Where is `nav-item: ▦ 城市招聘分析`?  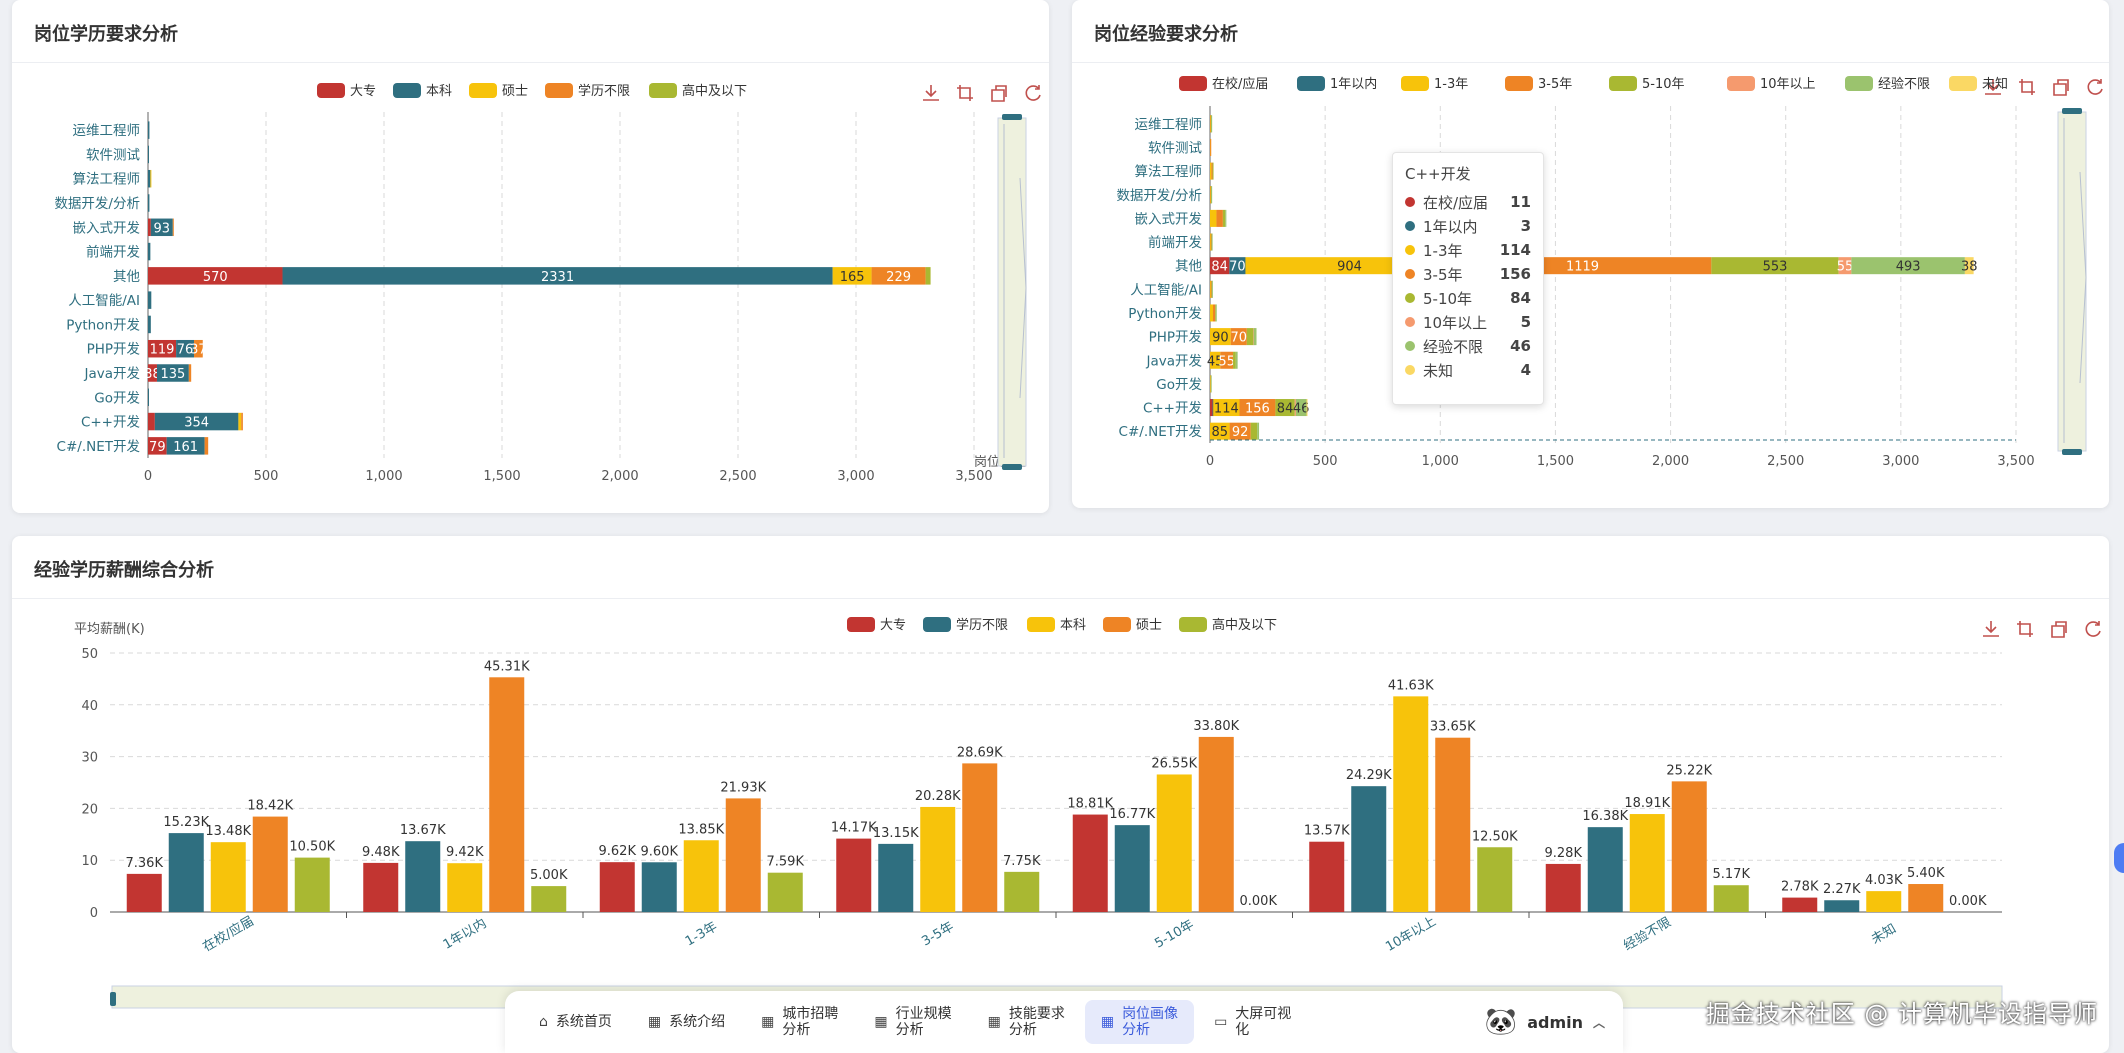 nav-item: ▦ 城市招聘分析 is located at coordinates (799, 1022).